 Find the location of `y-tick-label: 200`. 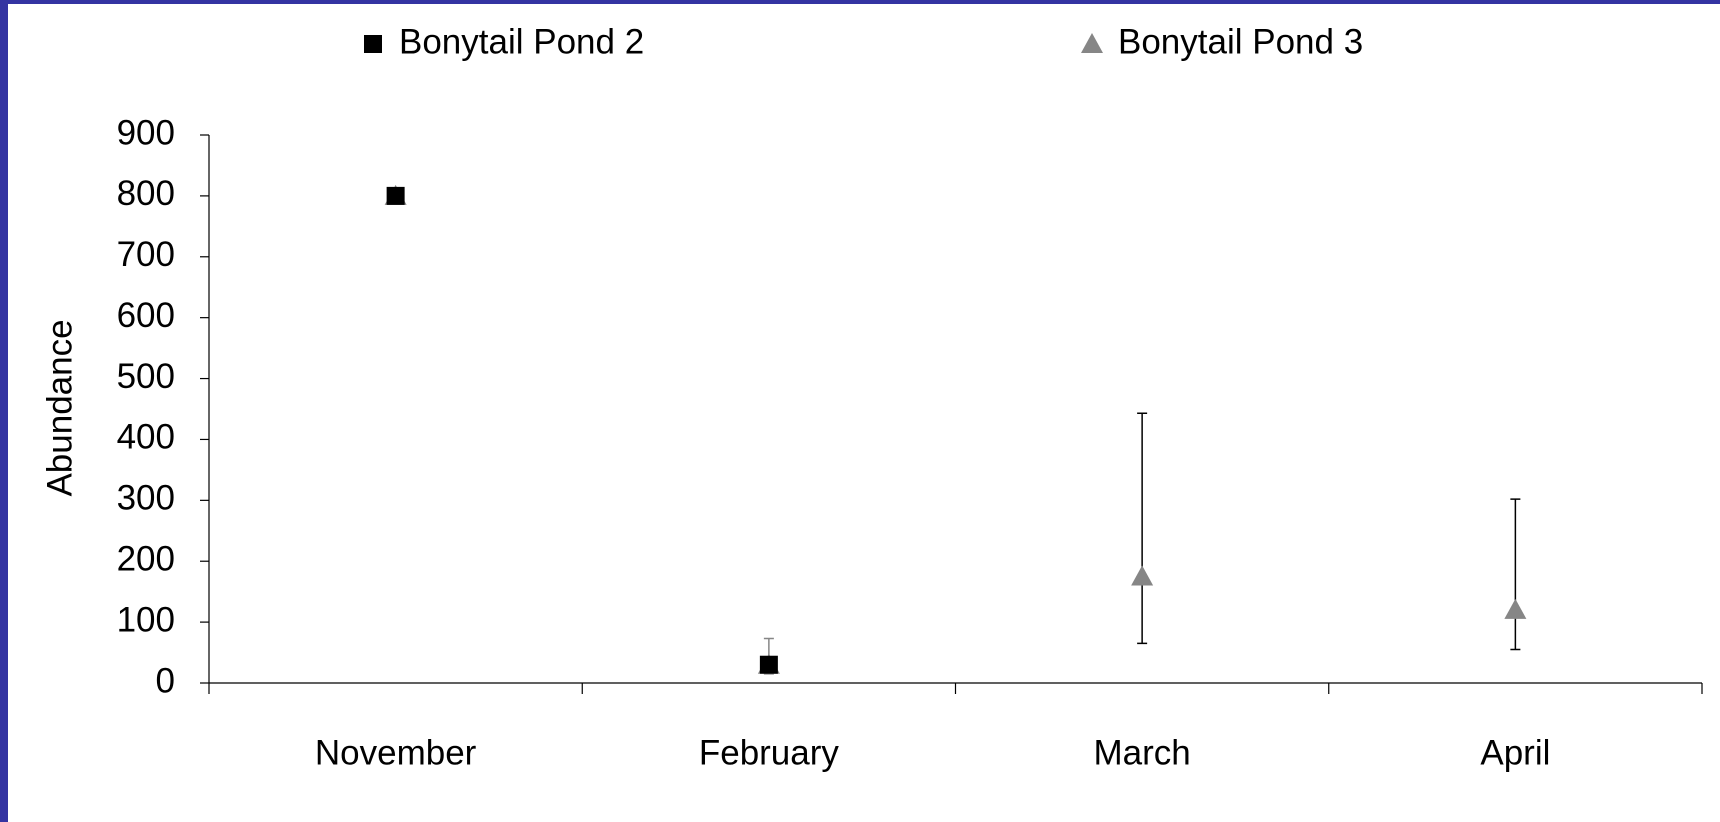

y-tick-label: 200 is located at coordinates (146, 558).